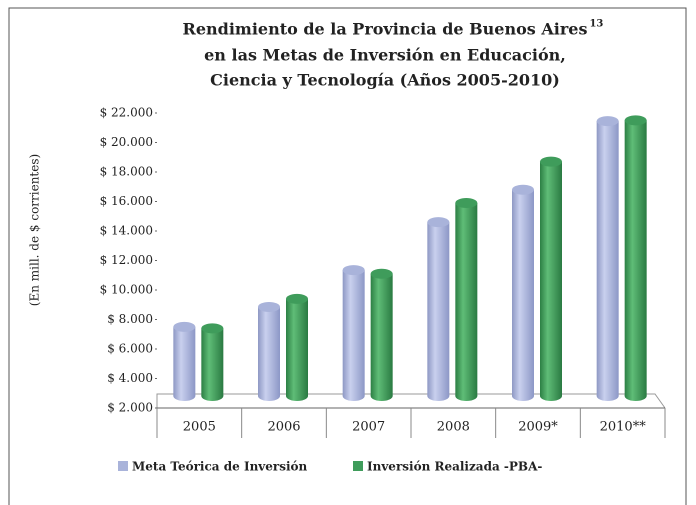  What do you see at coordinates (596, 24) in the screenshot?
I see `title-superscript: 13` at bounding box center [596, 24].